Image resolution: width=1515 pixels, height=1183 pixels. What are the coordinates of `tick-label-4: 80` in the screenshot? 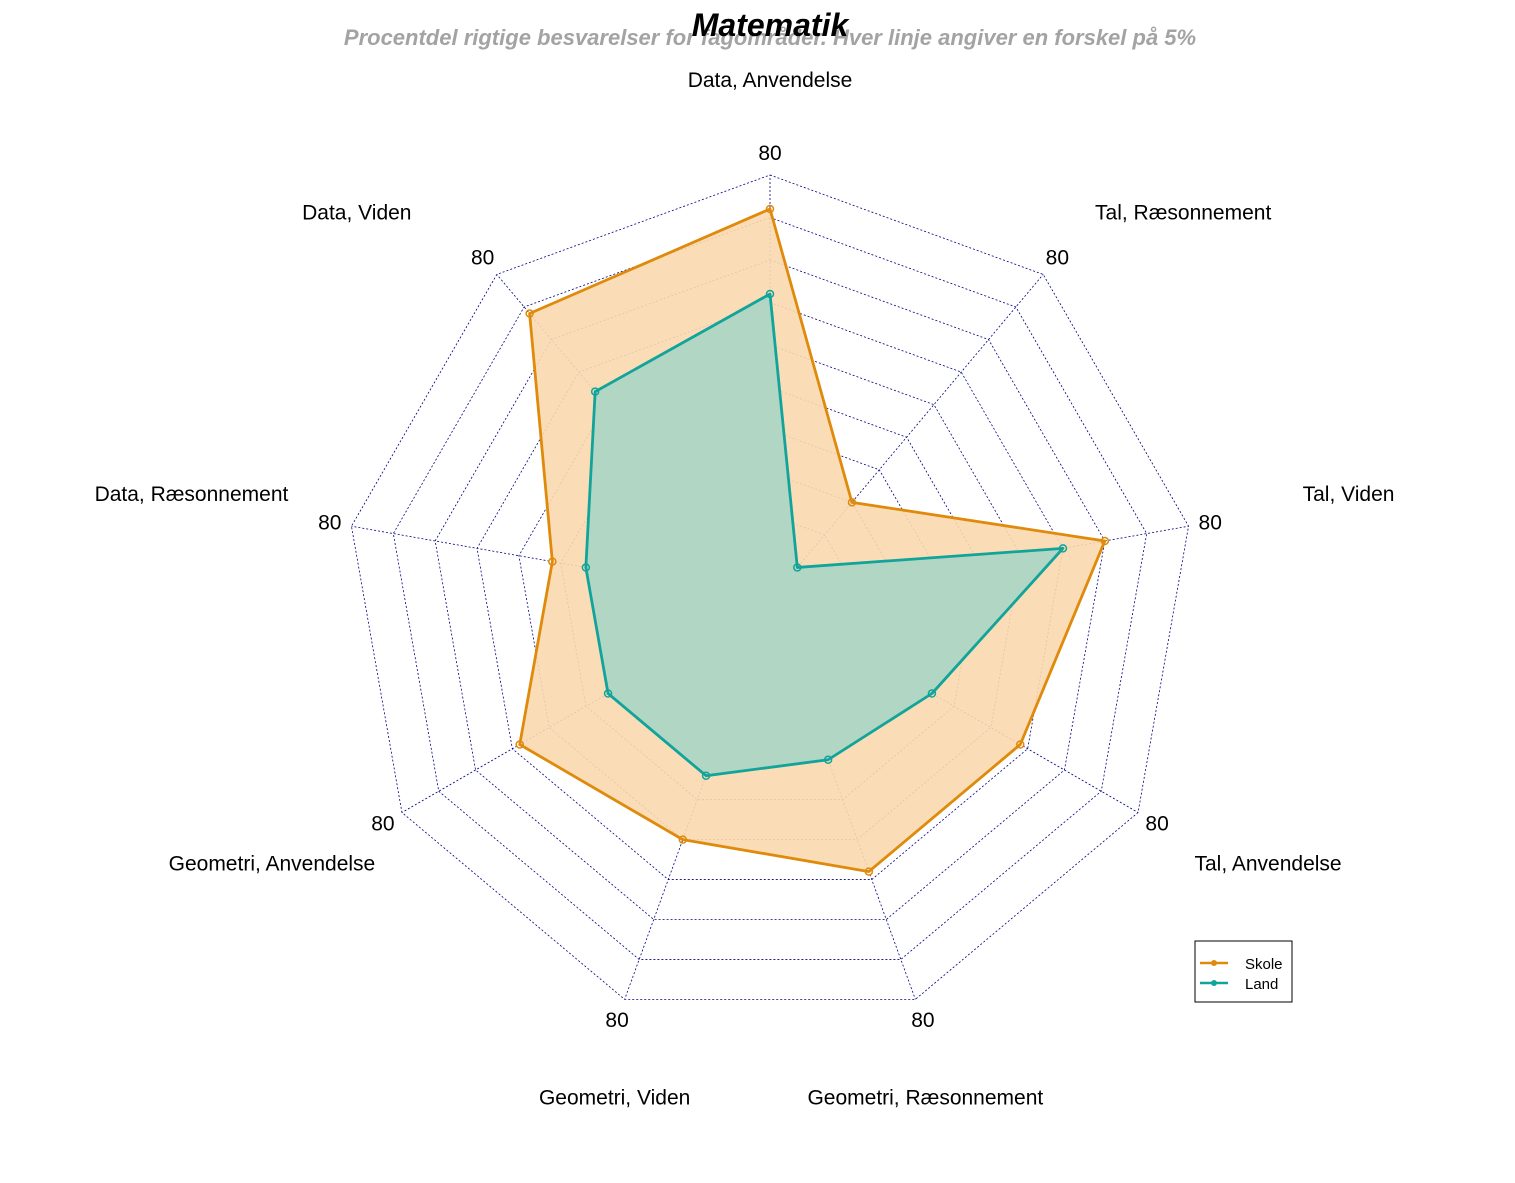 It's located at (922, 1020).